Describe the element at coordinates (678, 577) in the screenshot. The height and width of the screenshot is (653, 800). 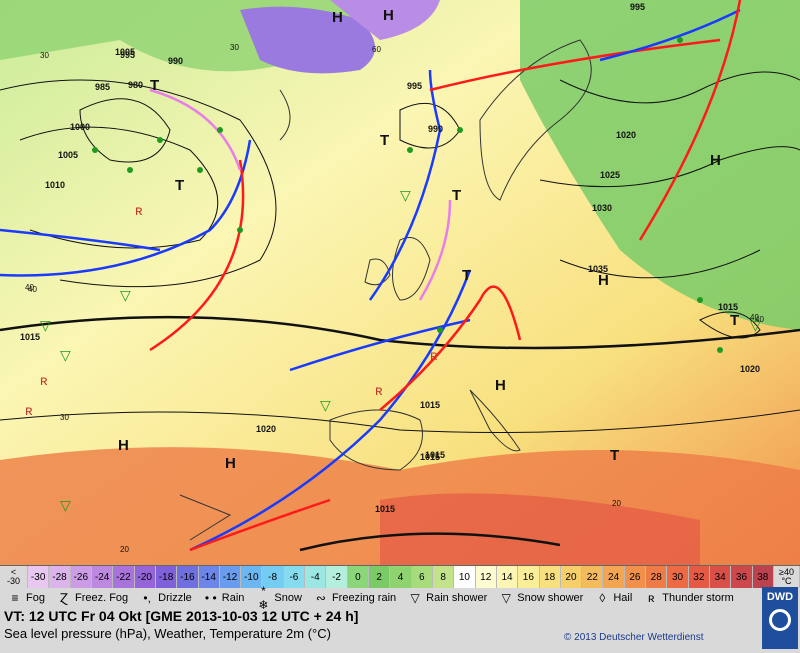
I see `scale-cell: 30` at that location.